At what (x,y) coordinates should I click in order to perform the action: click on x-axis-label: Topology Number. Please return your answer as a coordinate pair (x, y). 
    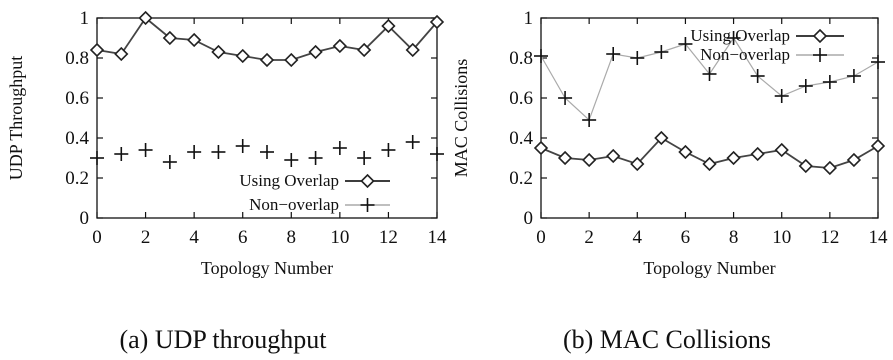
    Looking at the image, I should click on (709, 268).